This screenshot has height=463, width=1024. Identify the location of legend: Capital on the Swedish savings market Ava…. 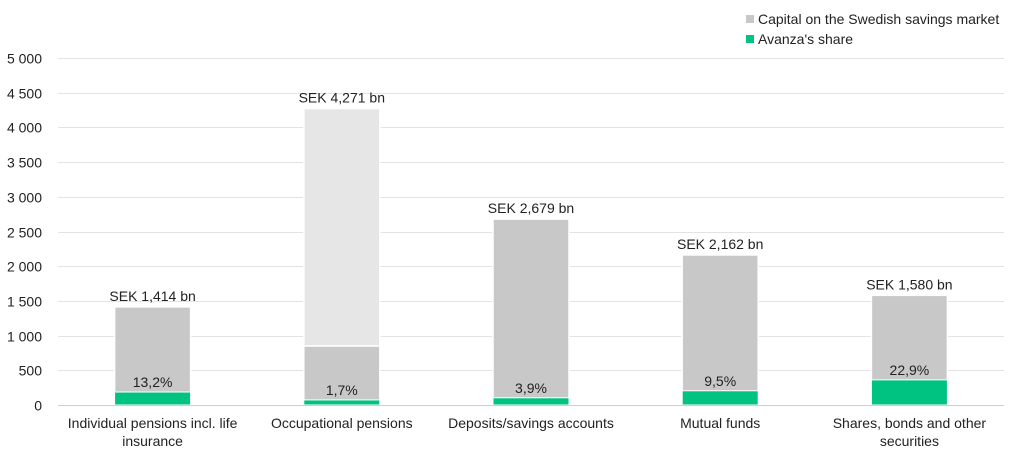
(872, 29).